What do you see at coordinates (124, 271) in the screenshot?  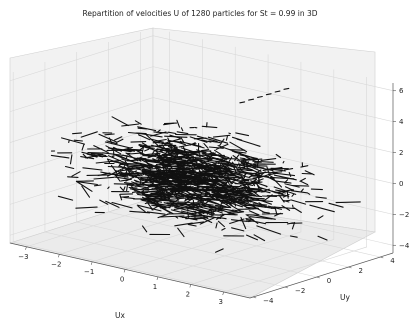 I see `x-tick-mark` at bounding box center [124, 271].